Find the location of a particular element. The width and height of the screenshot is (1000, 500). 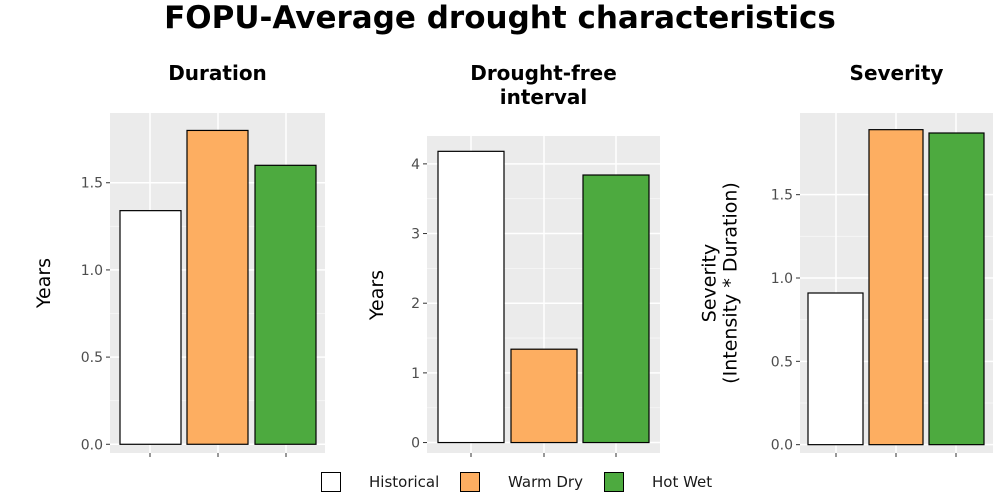

panel-title: Duration is located at coordinates (217, 73).